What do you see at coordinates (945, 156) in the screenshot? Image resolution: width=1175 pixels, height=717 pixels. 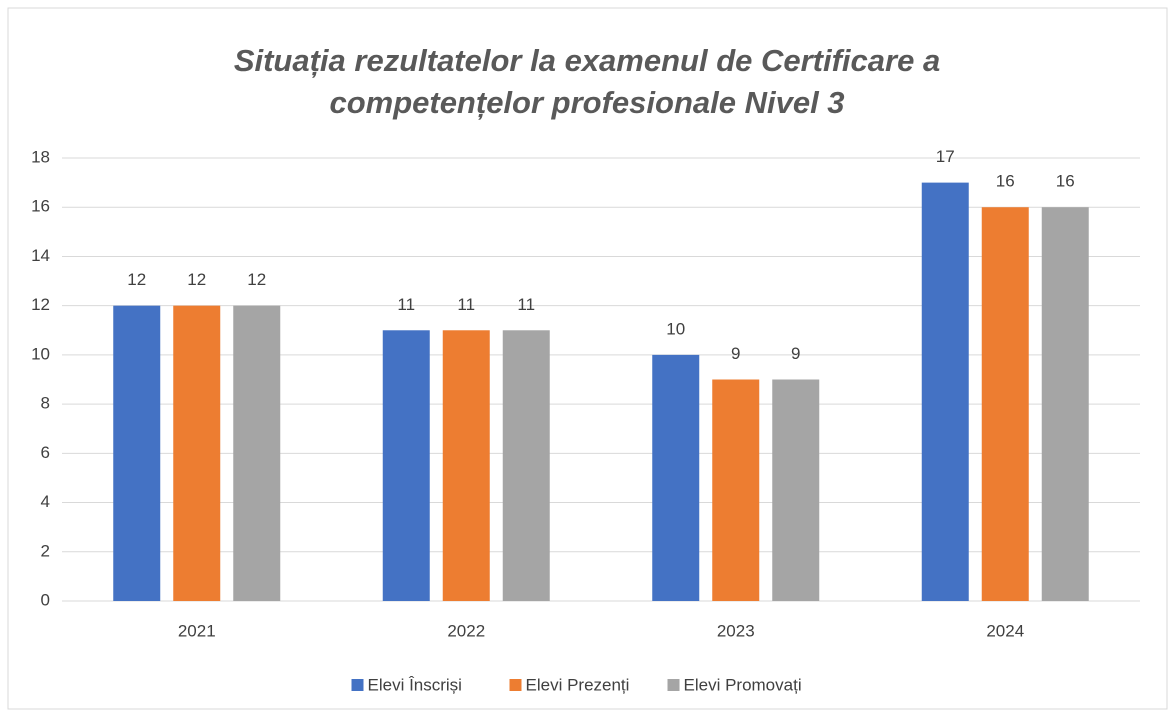 I see `data-label: 17` at bounding box center [945, 156].